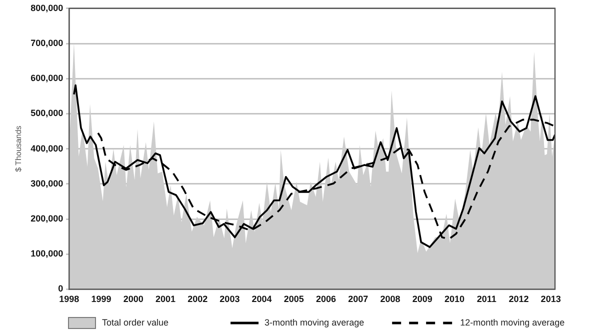  What do you see at coordinates (19, 149) in the screenshot?
I see `y-axis-title: $ Thousands` at bounding box center [19, 149].